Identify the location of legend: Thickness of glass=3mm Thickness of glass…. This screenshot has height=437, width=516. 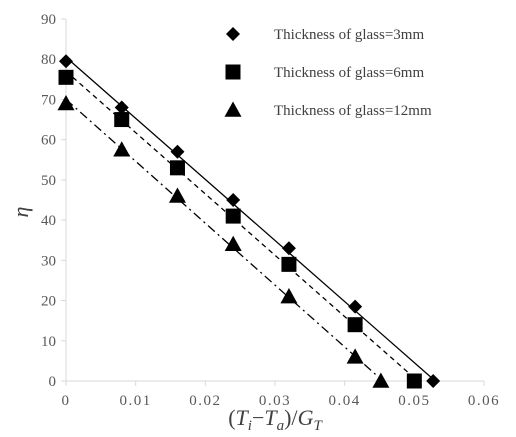
(328, 73).